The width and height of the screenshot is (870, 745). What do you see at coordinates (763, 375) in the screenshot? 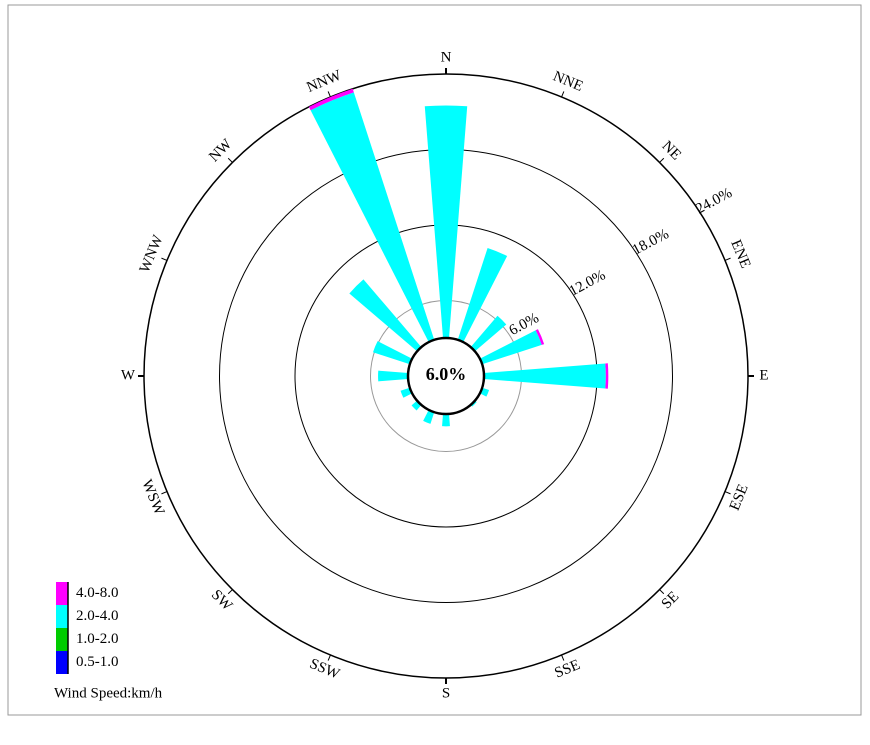
I see `direction-label: E` at bounding box center [763, 375].